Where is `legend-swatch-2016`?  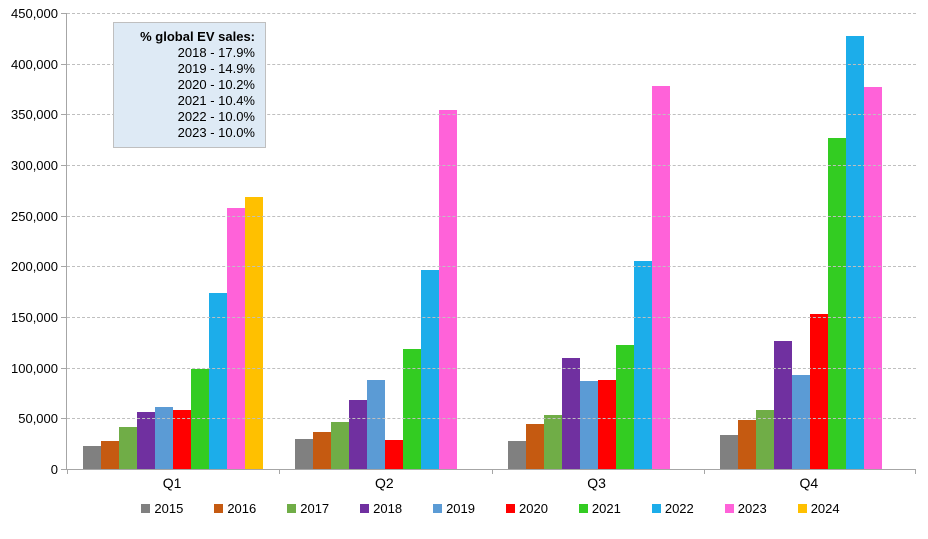
legend-swatch-2016 is located at coordinates (219, 508).